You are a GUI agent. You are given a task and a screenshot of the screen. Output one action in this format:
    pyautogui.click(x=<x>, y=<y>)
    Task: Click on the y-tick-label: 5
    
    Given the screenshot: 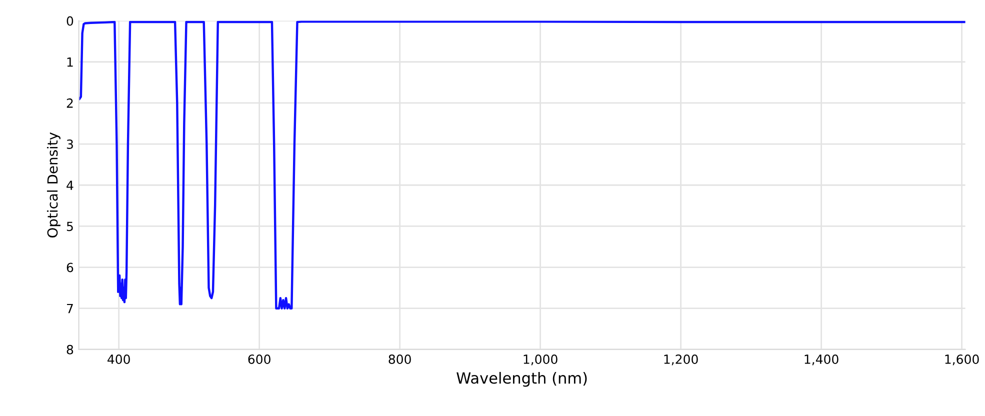 What is the action you would take?
    pyautogui.click(x=69, y=227)
    